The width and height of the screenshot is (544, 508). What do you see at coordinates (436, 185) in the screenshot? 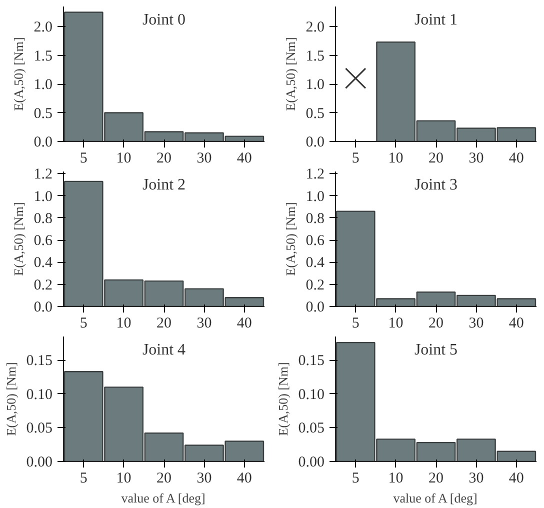
I see `chart-title: Joint 3` at bounding box center [436, 185].